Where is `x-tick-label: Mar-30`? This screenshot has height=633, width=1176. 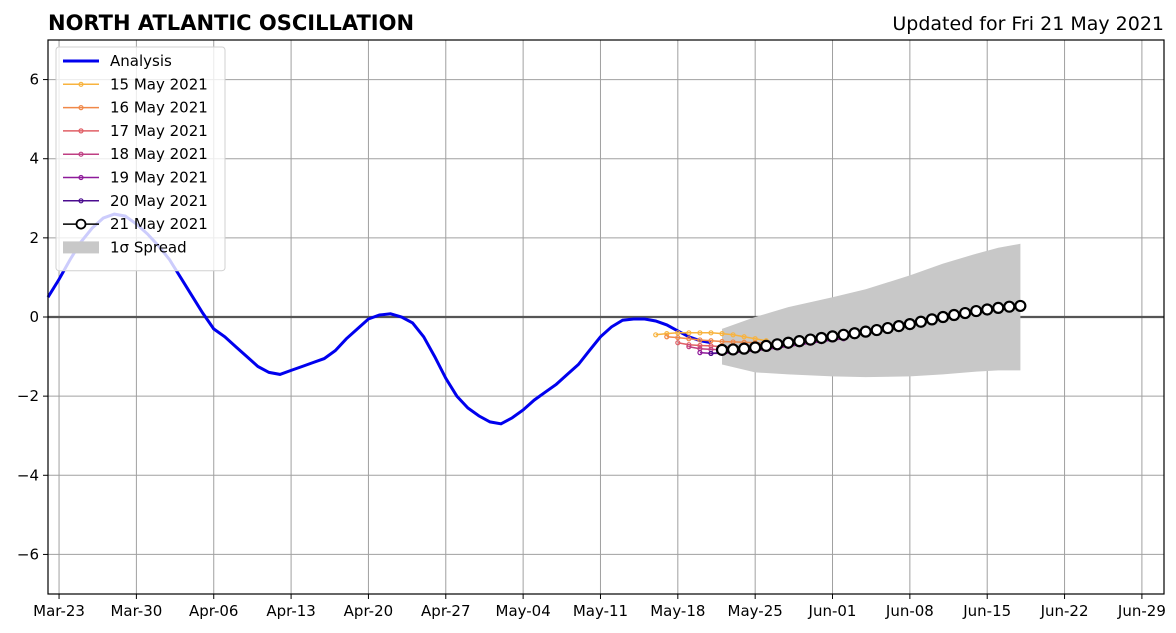
x-tick-label: Mar-30 is located at coordinates (136, 611).